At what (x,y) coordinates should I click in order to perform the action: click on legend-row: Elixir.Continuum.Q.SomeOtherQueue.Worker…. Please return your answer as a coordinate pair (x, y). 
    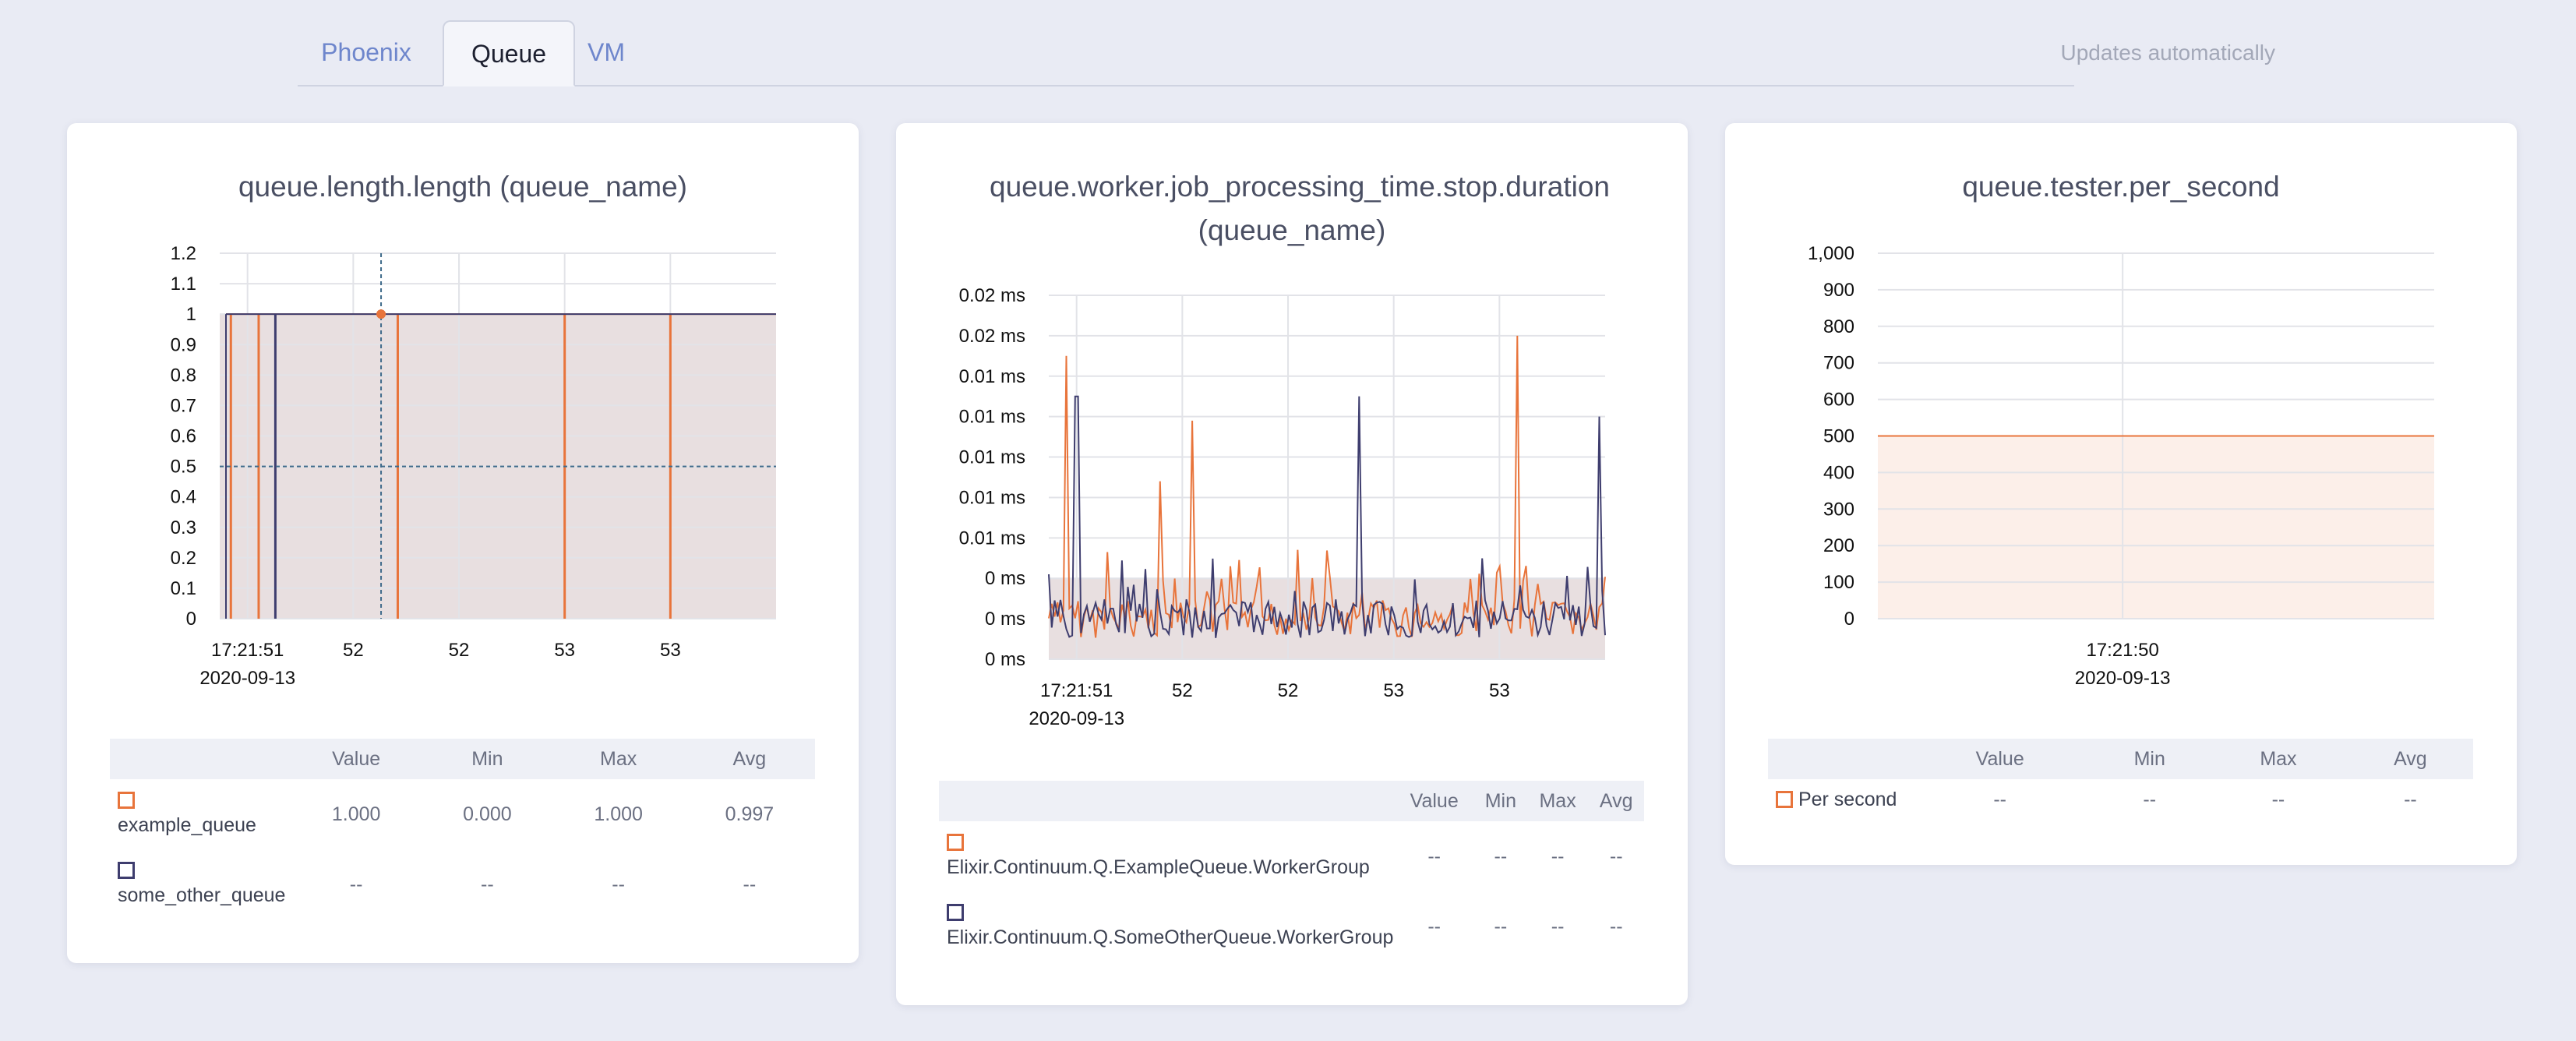
    Looking at the image, I should click on (1291, 926).